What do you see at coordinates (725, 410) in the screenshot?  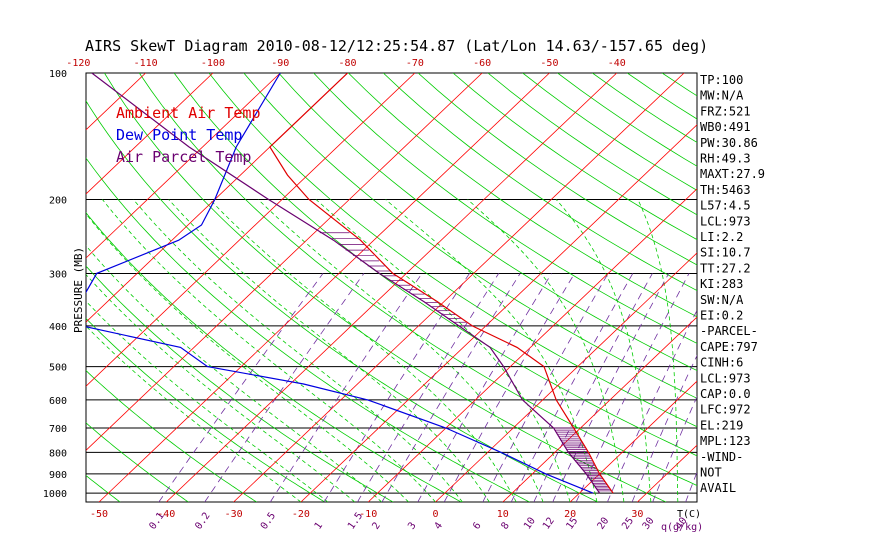 I see `stat-item: LFC:972` at bounding box center [725, 410].